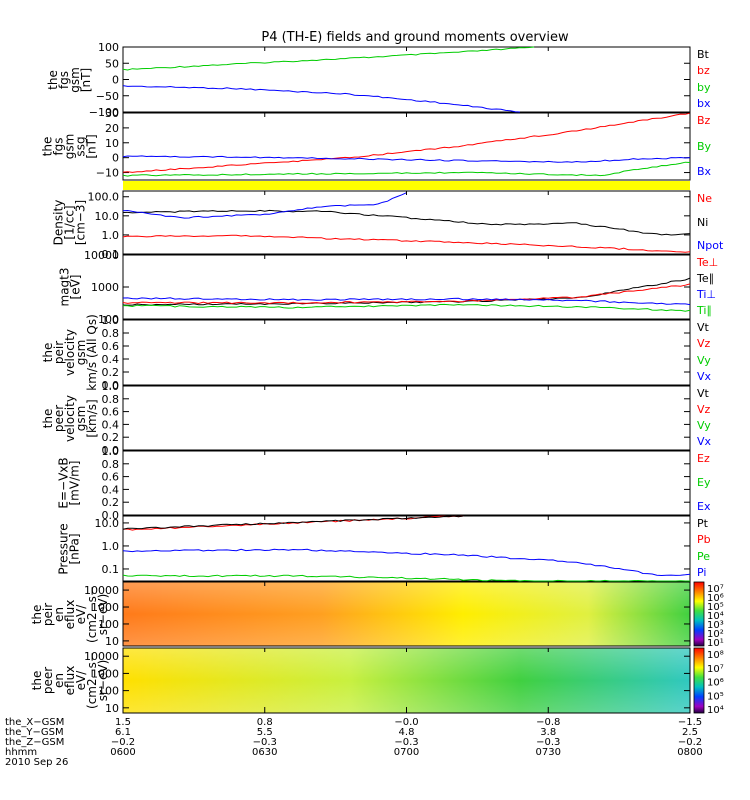 The width and height of the screenshot is (750, 800). I want to click on panel-ylabel-text: the fgs gsm ssg [nT], so click(69, 146).